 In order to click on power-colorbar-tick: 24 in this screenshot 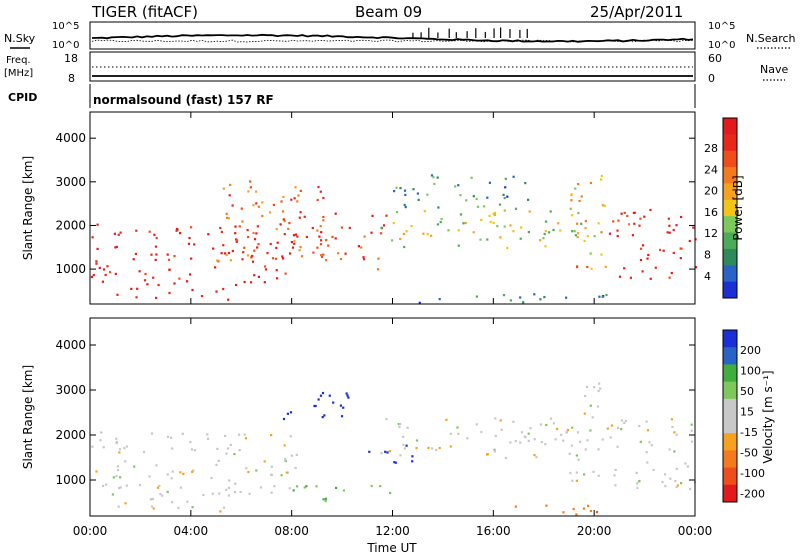, I will do `click(711, 169)`.